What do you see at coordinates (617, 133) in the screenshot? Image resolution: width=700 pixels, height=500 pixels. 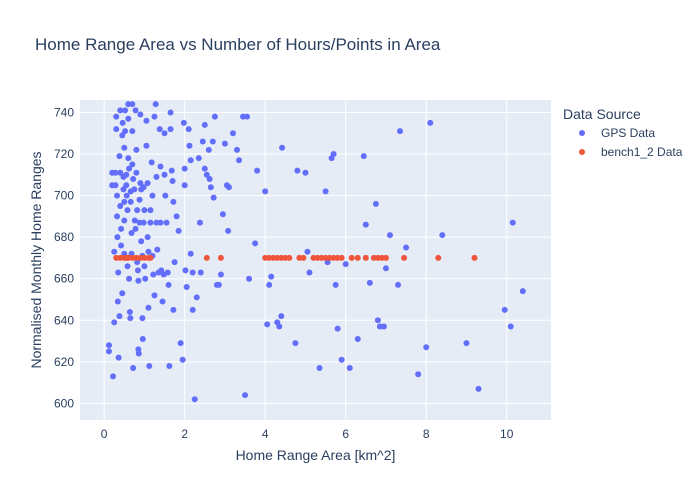 I see `legend-item: GPS Data` at bounding box center [617, 133].